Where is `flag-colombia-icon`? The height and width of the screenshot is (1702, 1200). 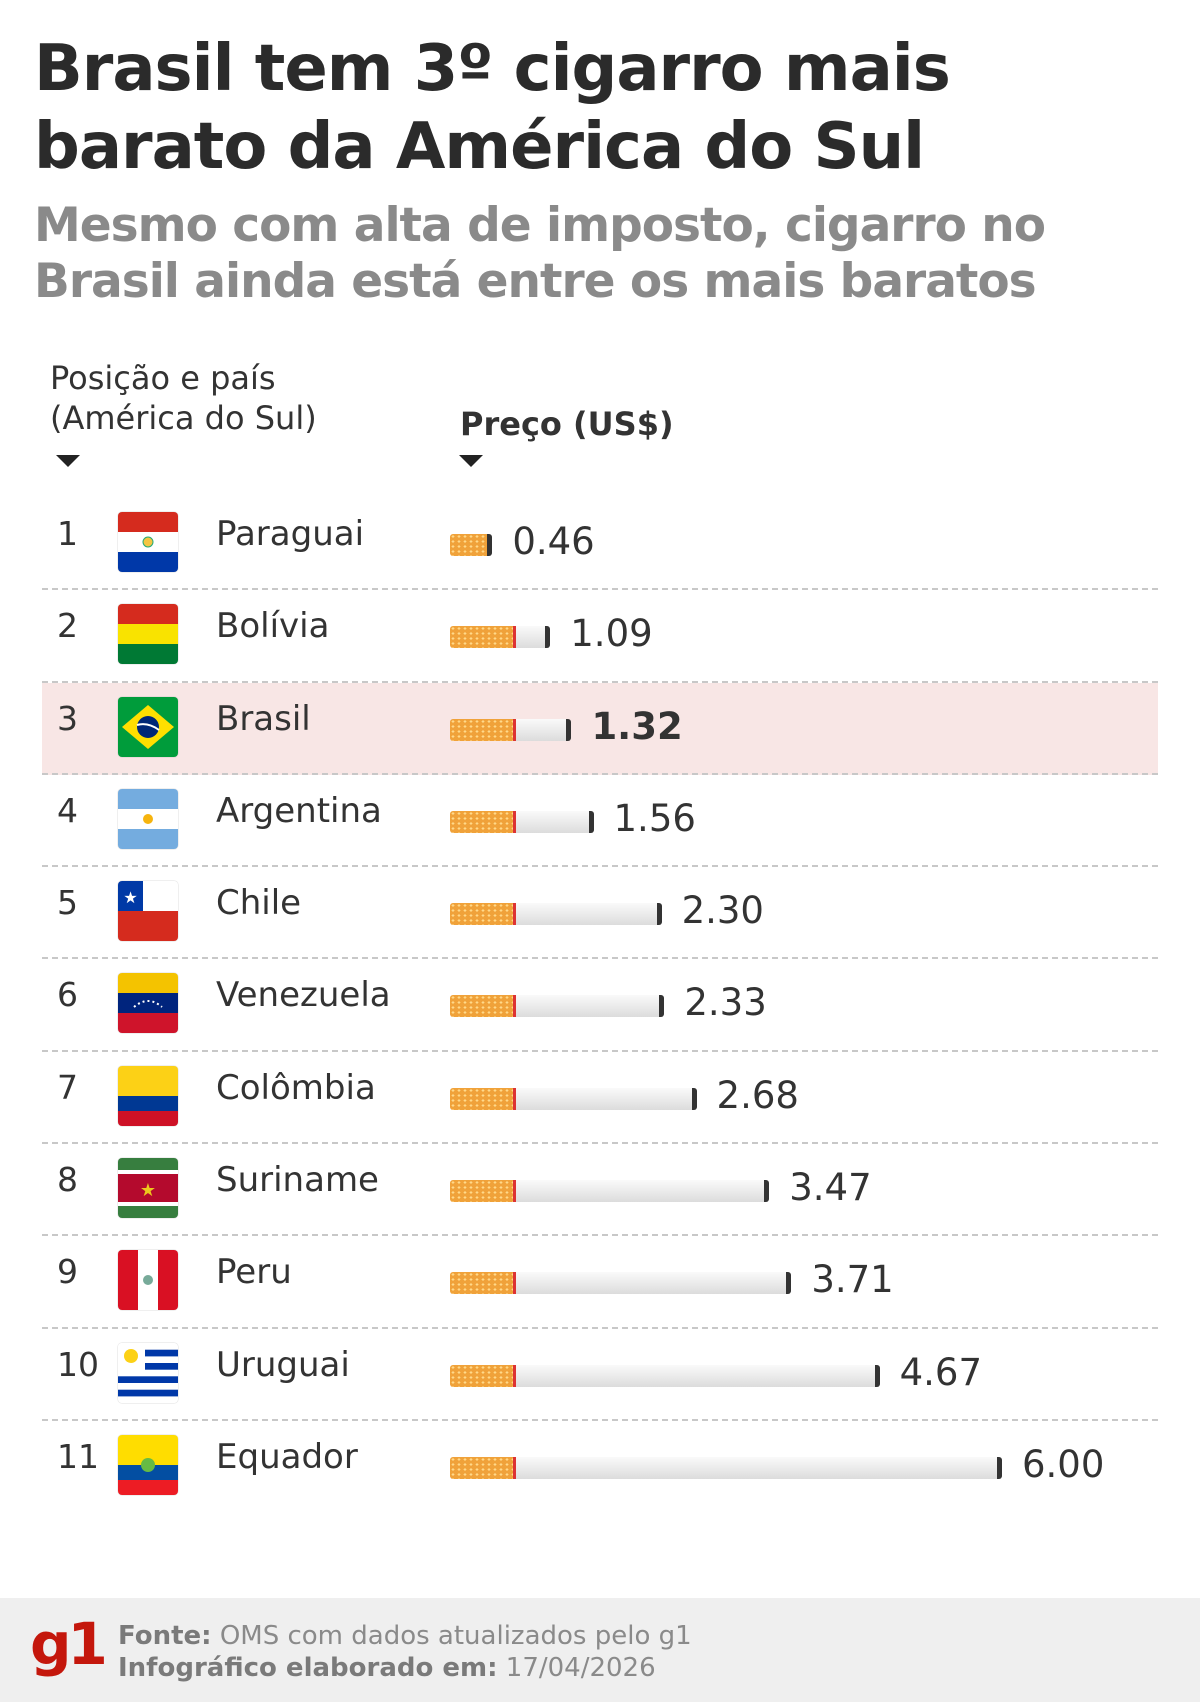
flag-colombia-icon is located at coordinates (148, 1095).